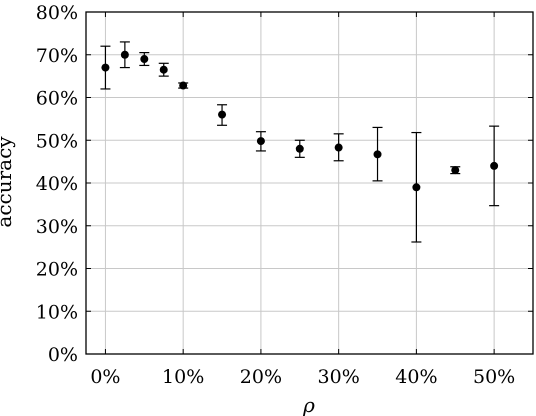 This screenshot has height=416, width=536. What do you see at coordinates (57, 312) in the screenshot?
I see `y-tick-label: 10%` at bounding box center [57, 312].